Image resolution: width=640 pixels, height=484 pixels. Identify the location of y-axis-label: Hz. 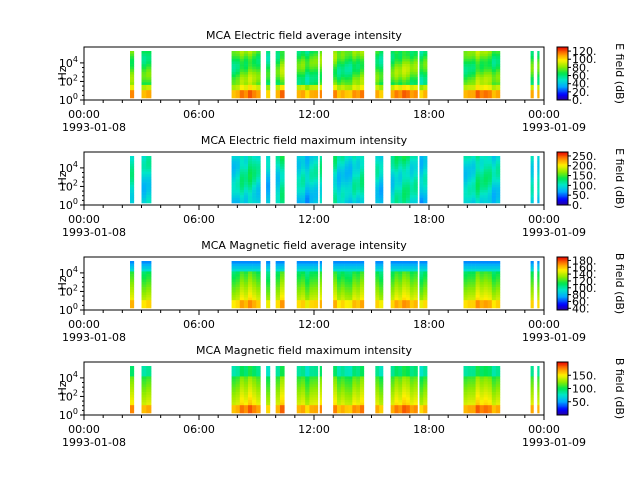
(62, 178).